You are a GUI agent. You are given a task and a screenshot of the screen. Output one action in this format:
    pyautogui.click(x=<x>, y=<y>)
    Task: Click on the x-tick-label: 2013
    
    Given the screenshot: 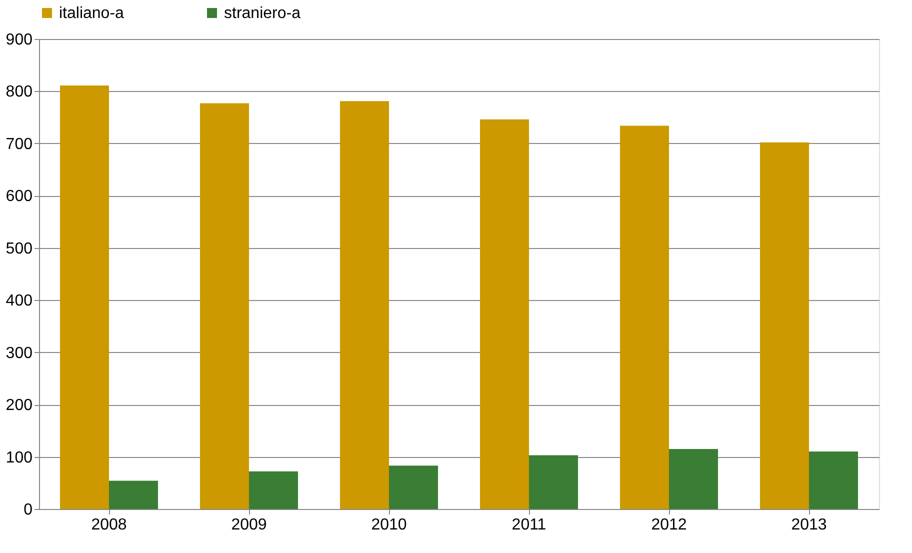 What is the action you would take?
    pyautogui.click(x=809, y=525)
    